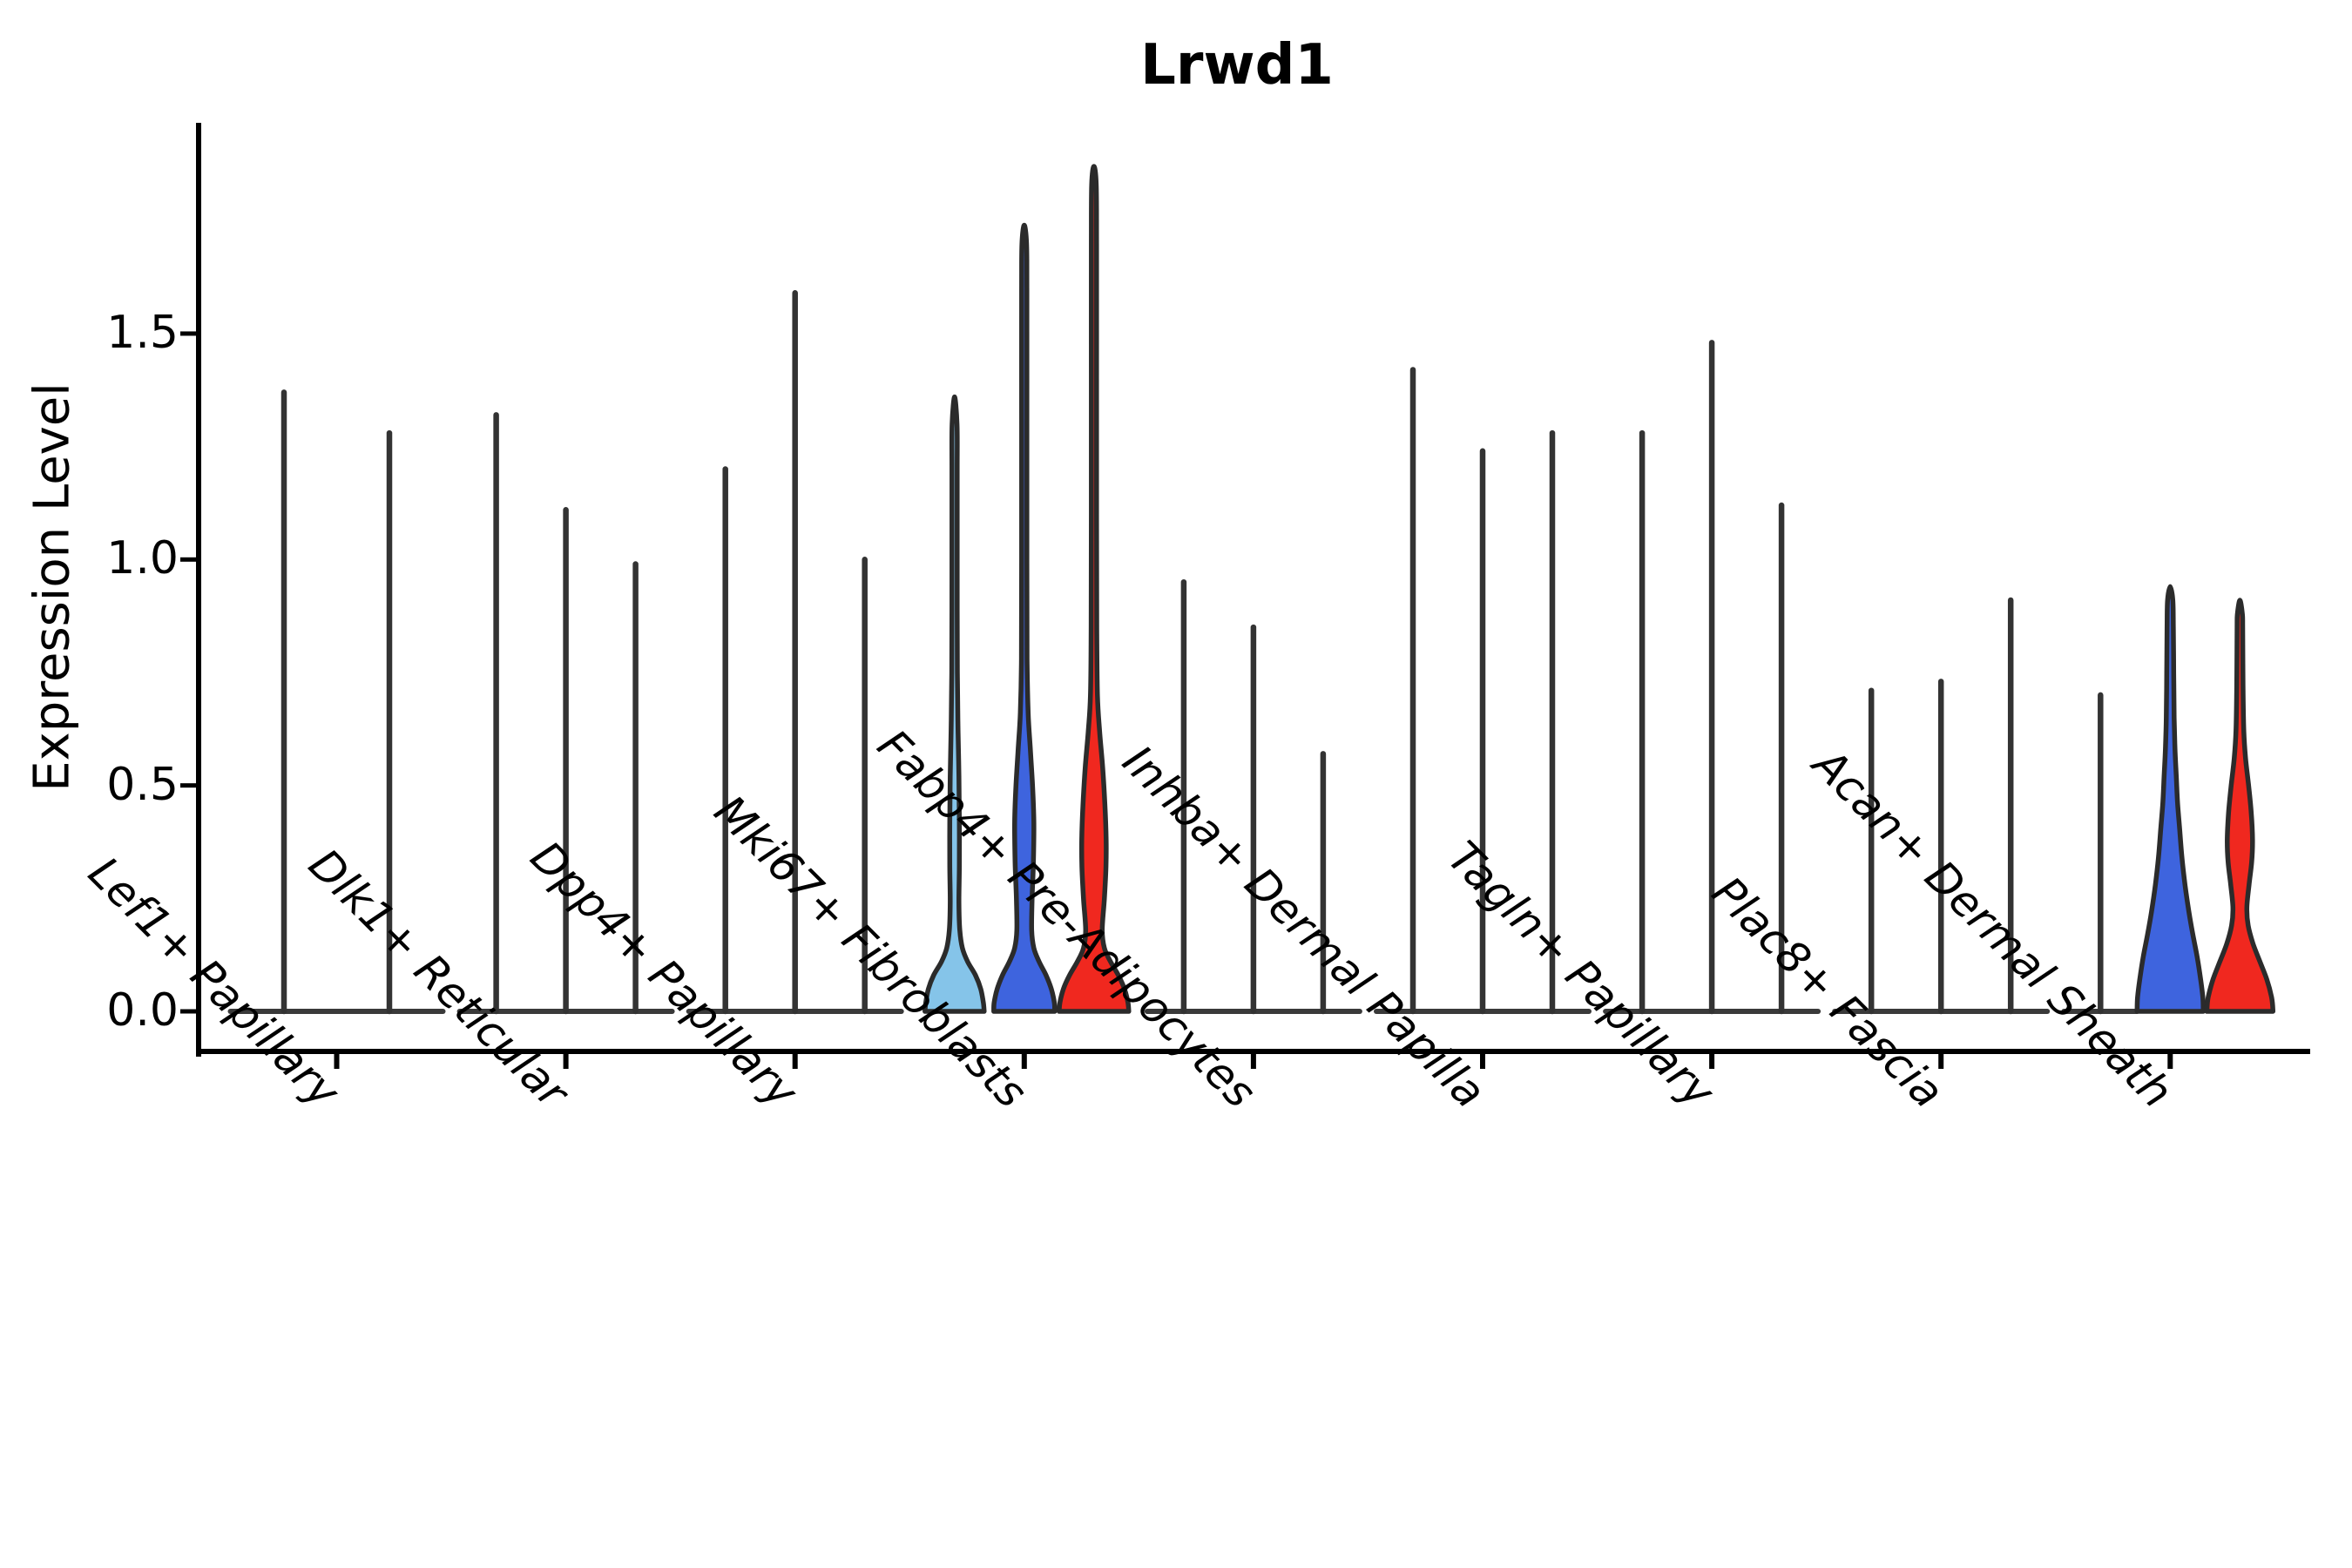  I want to click on y-tick-label-2: 1.0, so click(142, 559).